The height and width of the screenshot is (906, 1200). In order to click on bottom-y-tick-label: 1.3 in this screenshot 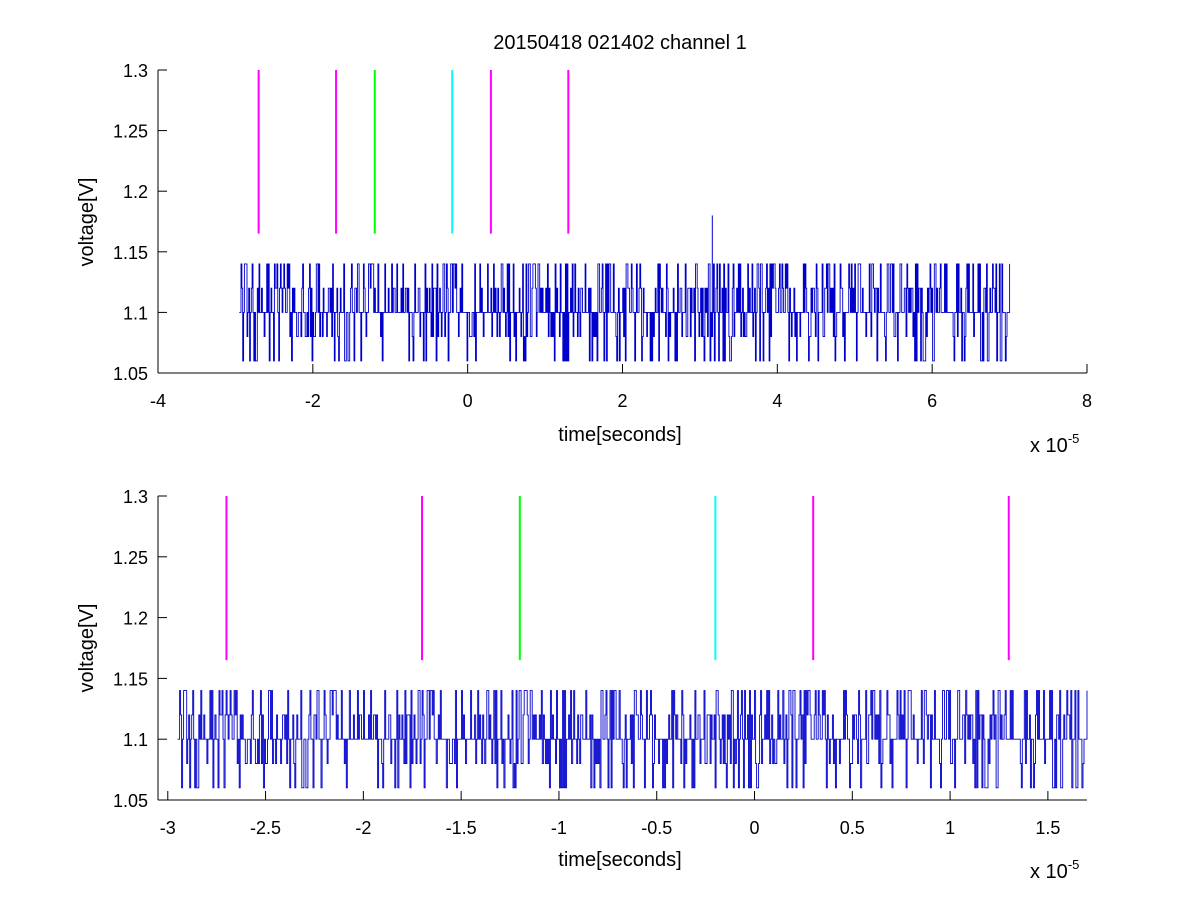, I will do `click(135, 497)`.